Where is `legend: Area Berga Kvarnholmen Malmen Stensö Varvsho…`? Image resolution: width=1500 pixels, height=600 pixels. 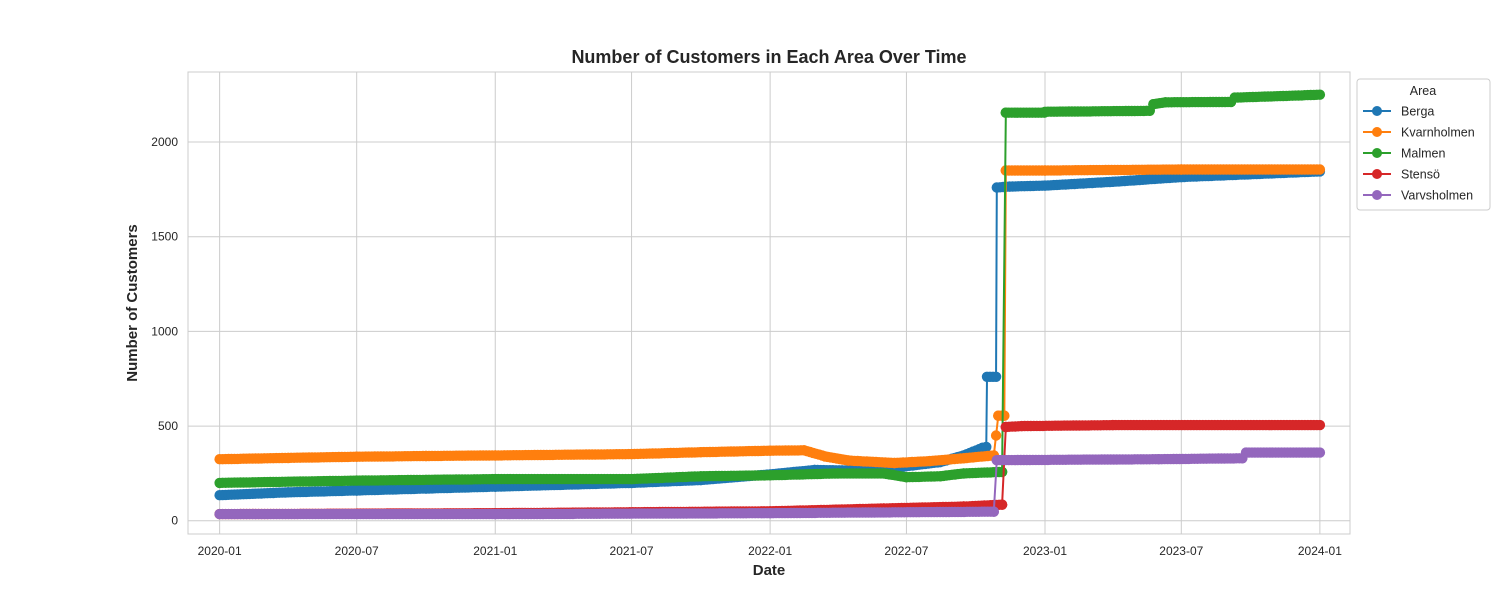 legend: Area Berga Kvarnholmen Malmen Stensö Varvsho… is located at coordinates (1423, 144).